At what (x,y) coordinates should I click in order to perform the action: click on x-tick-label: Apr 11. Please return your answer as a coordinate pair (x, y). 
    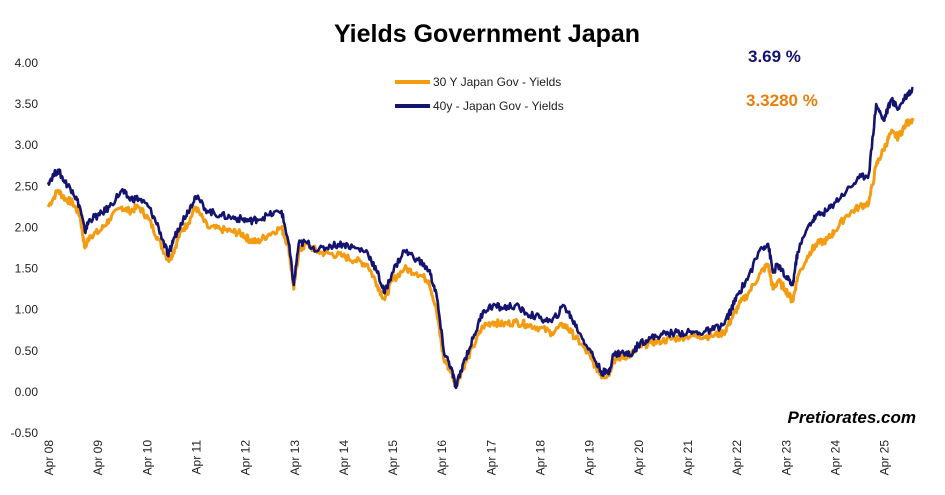
    Looking at the image, I should click on (196, 457).